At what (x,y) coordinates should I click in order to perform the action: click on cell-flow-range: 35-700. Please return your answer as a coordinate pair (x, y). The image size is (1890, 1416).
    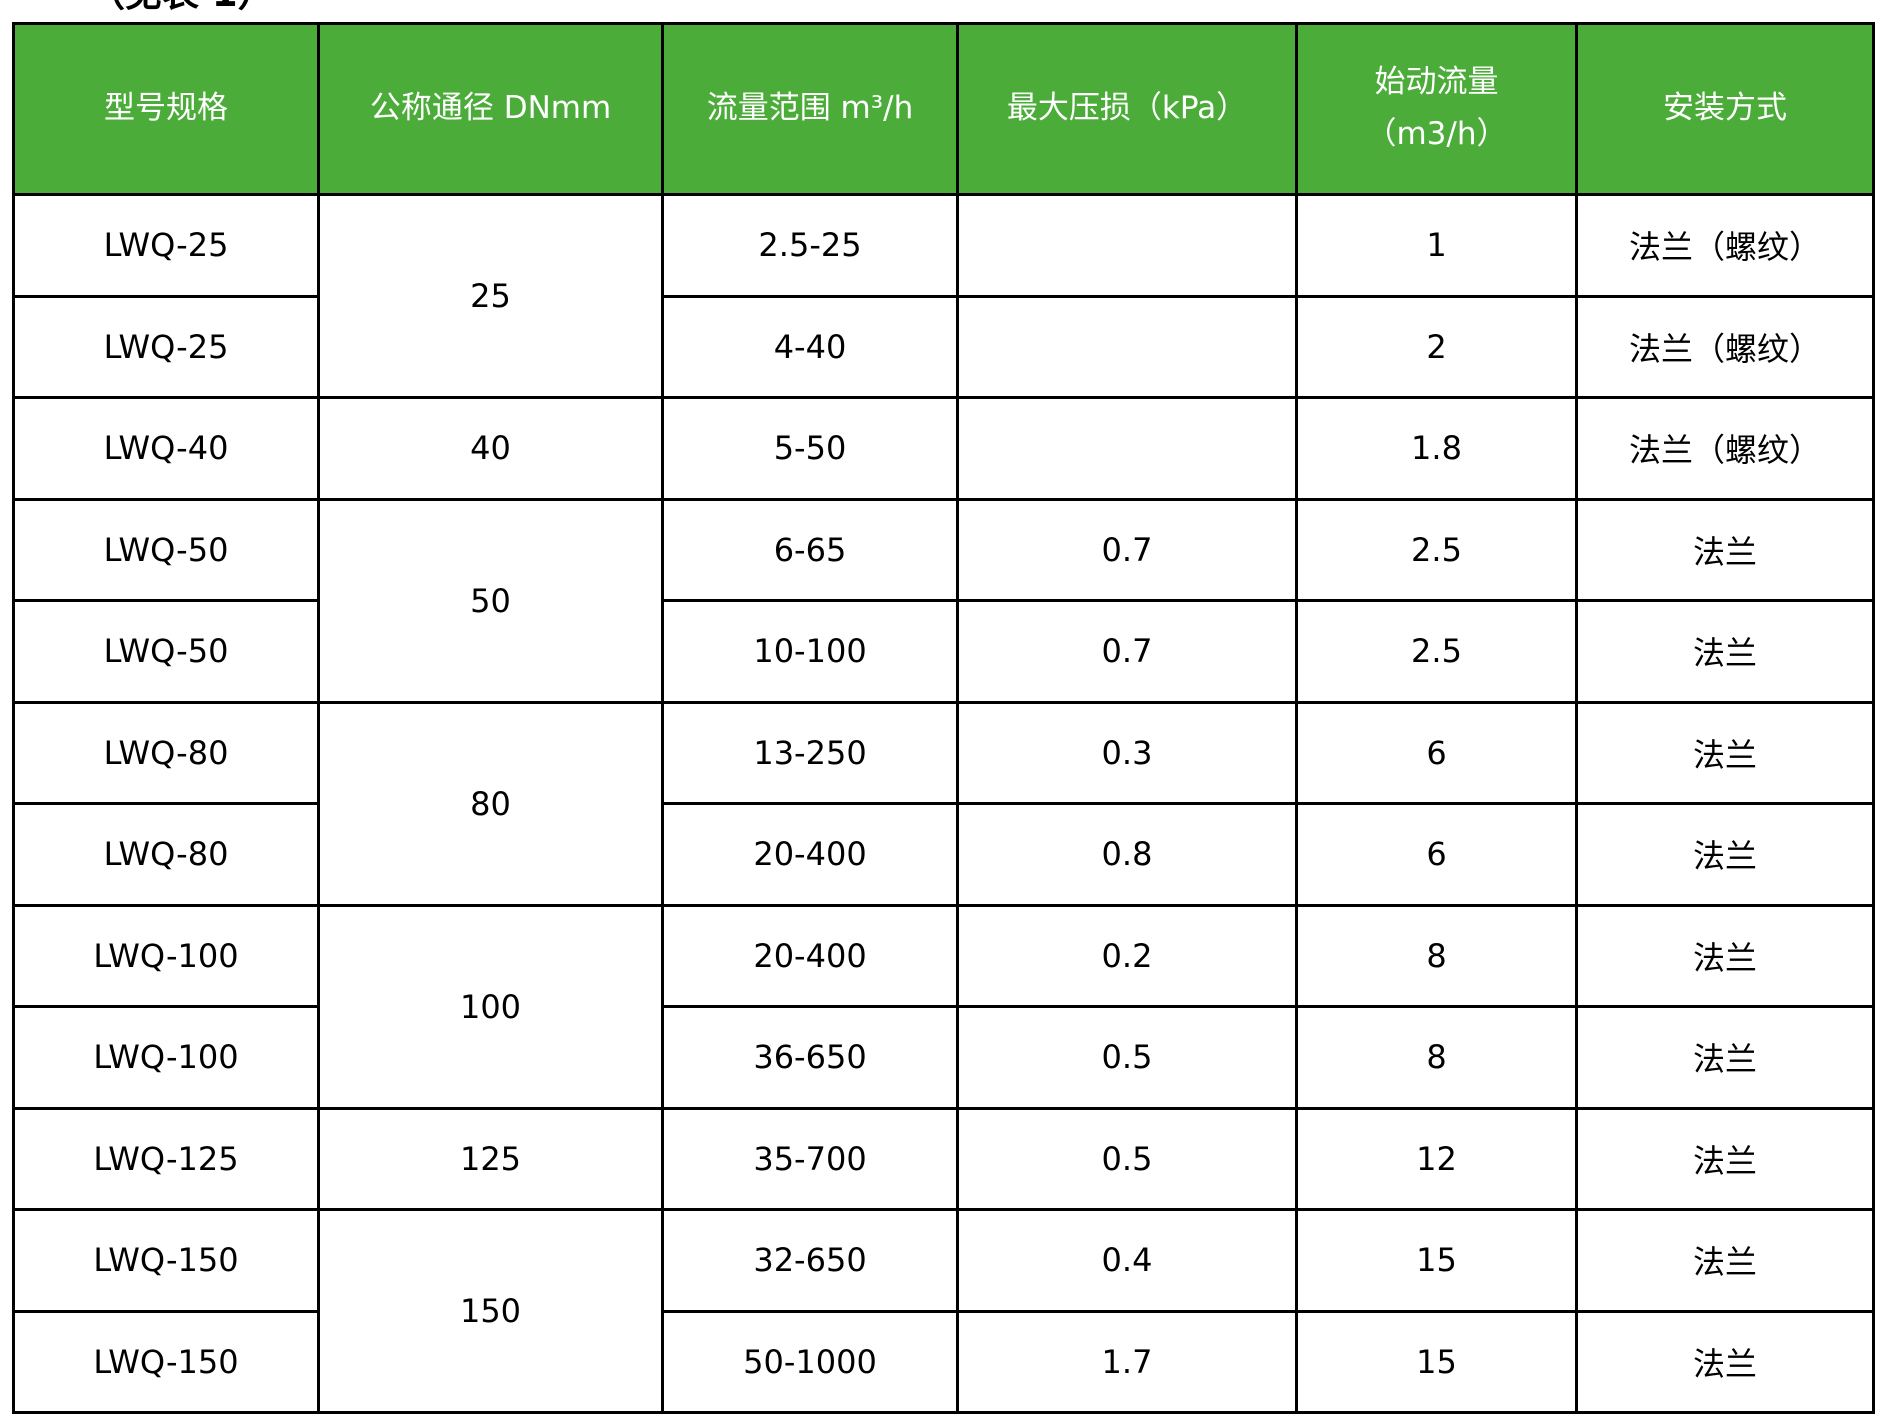
    Looking at the image, I should click on (810, 1158).